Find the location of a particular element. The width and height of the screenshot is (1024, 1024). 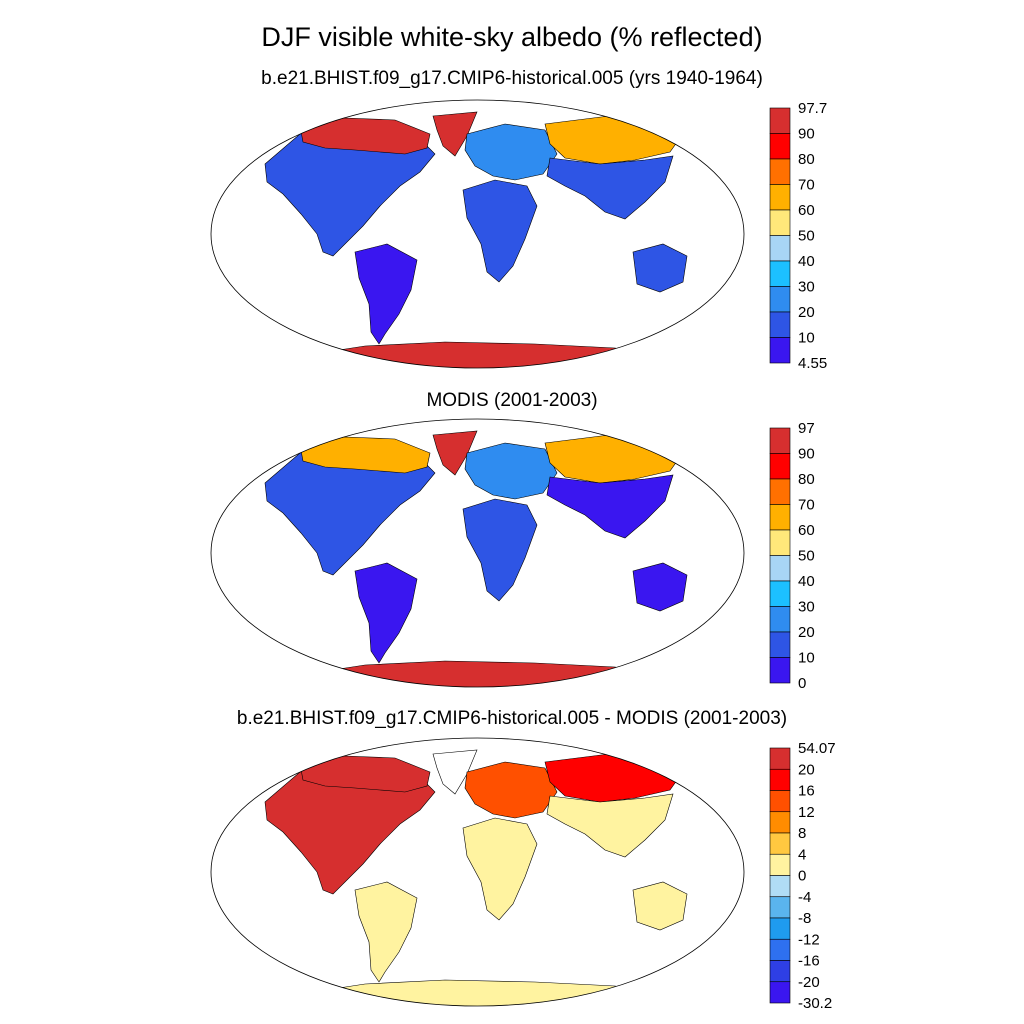

panel-3-map is located at coordinates (477, 872).